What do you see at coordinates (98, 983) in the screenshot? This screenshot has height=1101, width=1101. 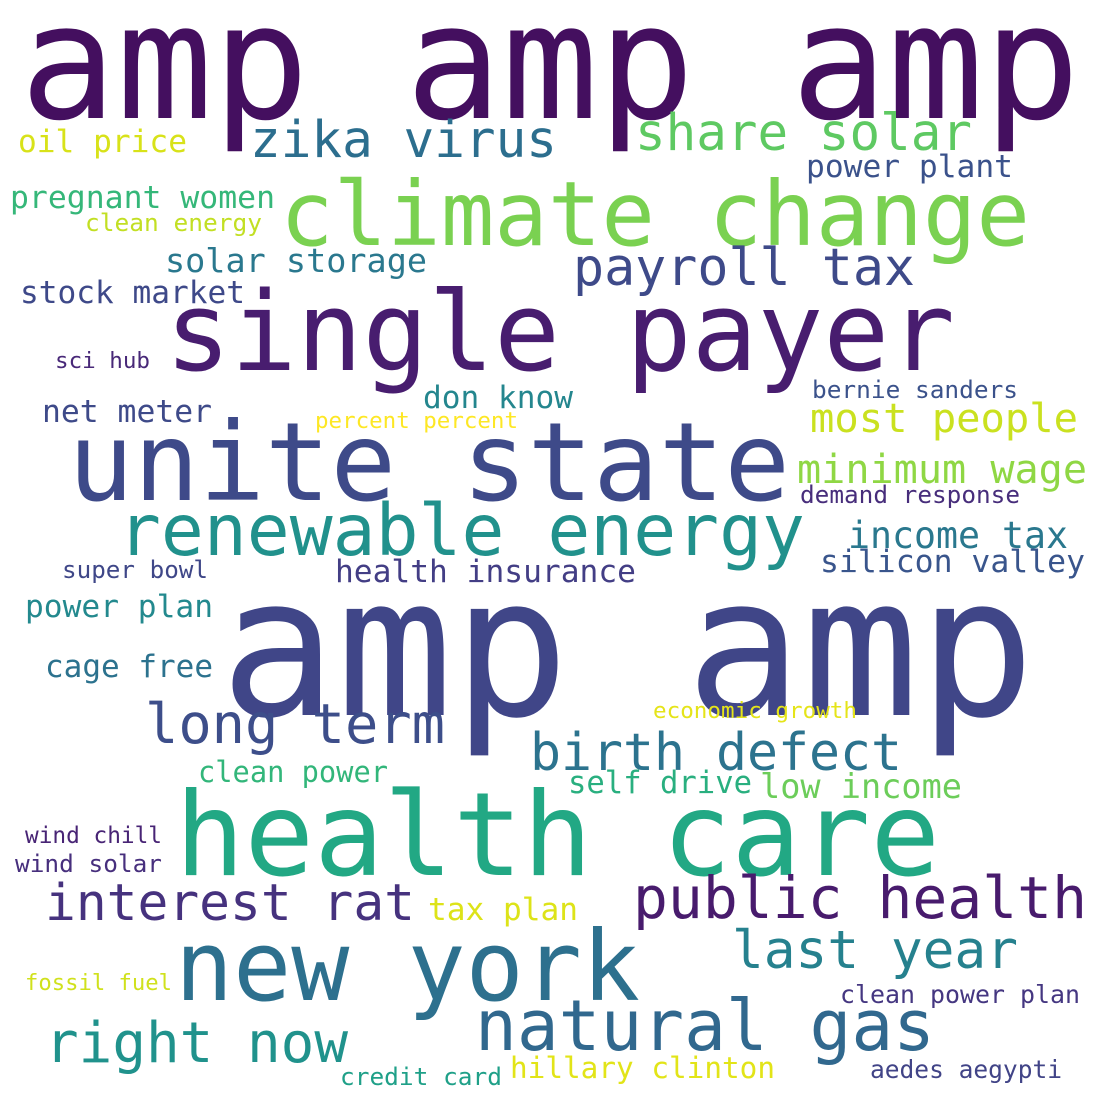 I see `word: fossil fuel` at bounding box center [98, 983].